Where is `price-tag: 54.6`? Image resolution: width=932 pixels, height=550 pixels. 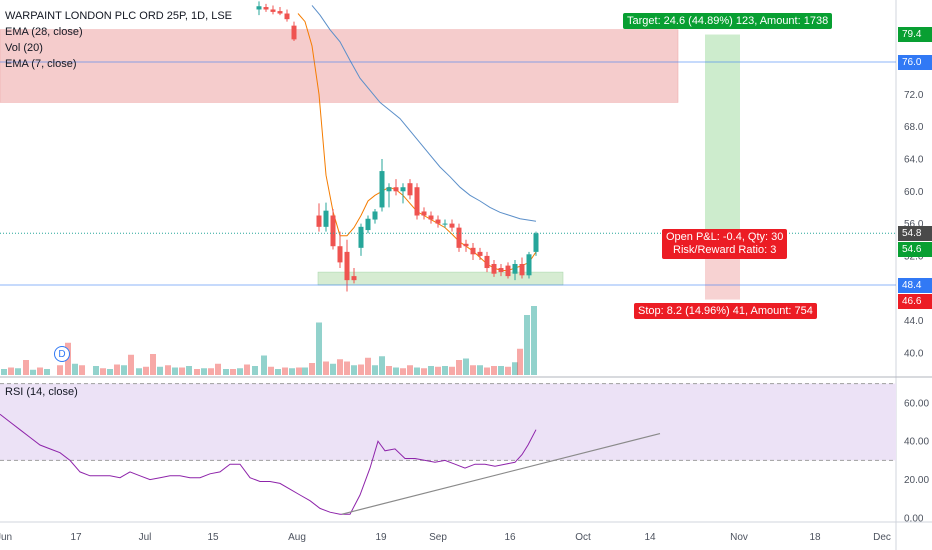 price-tag: 54.6 is located at coordinates (915, 249).